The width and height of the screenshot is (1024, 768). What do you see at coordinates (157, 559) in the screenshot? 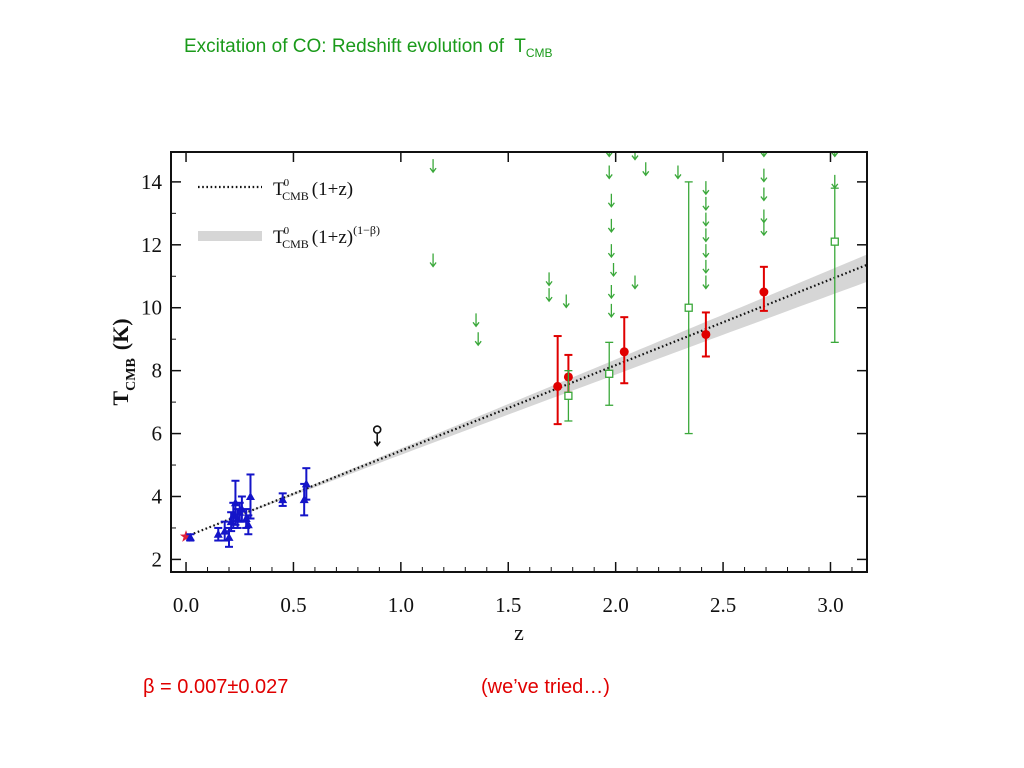
I see `y-tick-label: 2` at bounding box center [157, 559].